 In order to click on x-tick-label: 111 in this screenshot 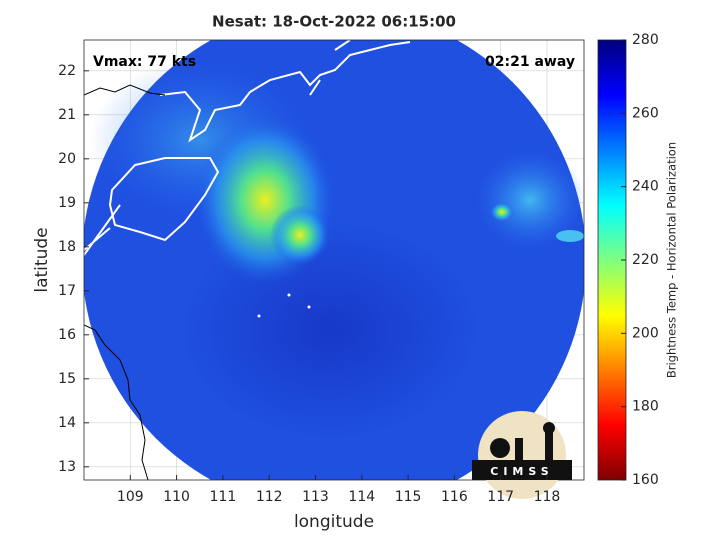, I will do `click(223, 497)`.